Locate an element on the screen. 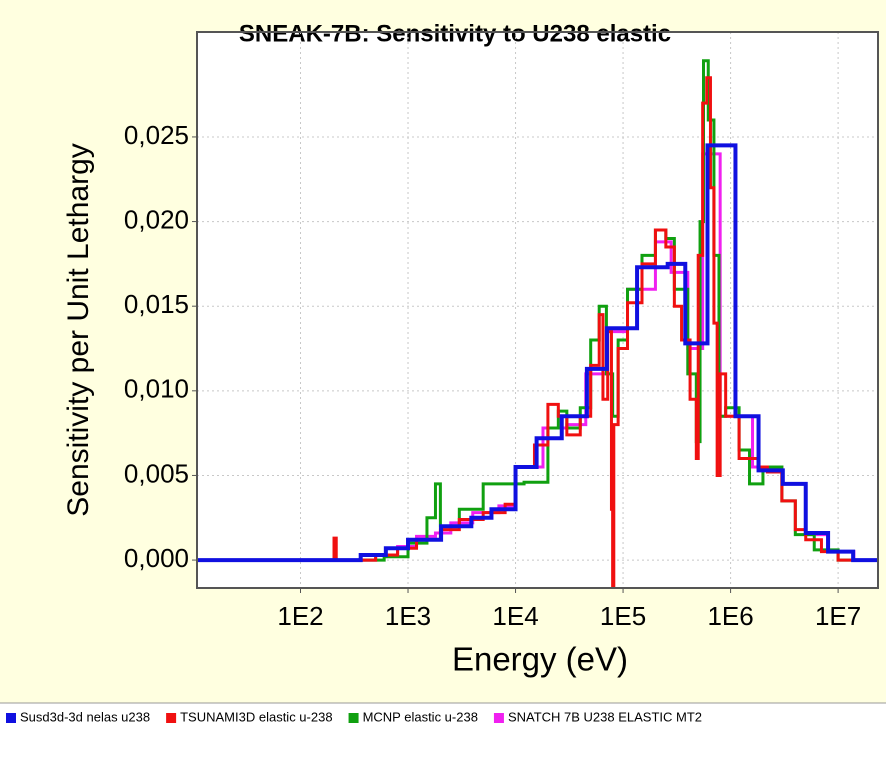 The height and width of the screenshot is (763, 886). x-tick-label: 1E6 is located at coordinates (730, 616).